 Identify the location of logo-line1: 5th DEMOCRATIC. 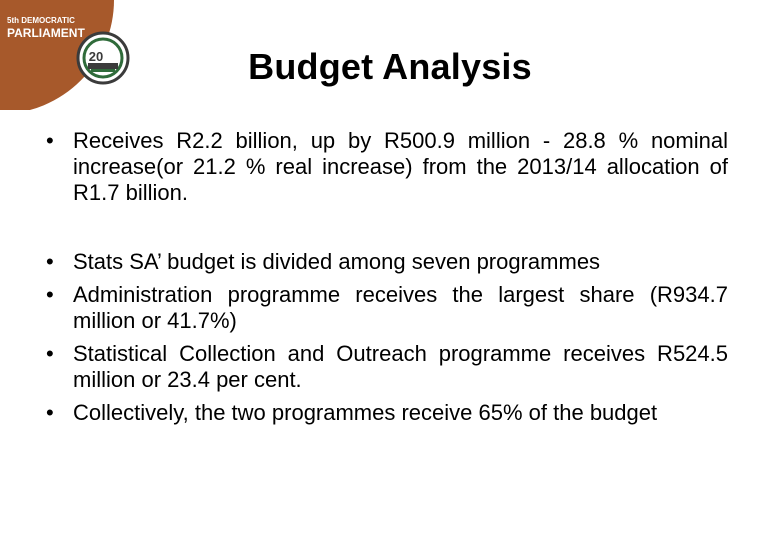
(41, 20).